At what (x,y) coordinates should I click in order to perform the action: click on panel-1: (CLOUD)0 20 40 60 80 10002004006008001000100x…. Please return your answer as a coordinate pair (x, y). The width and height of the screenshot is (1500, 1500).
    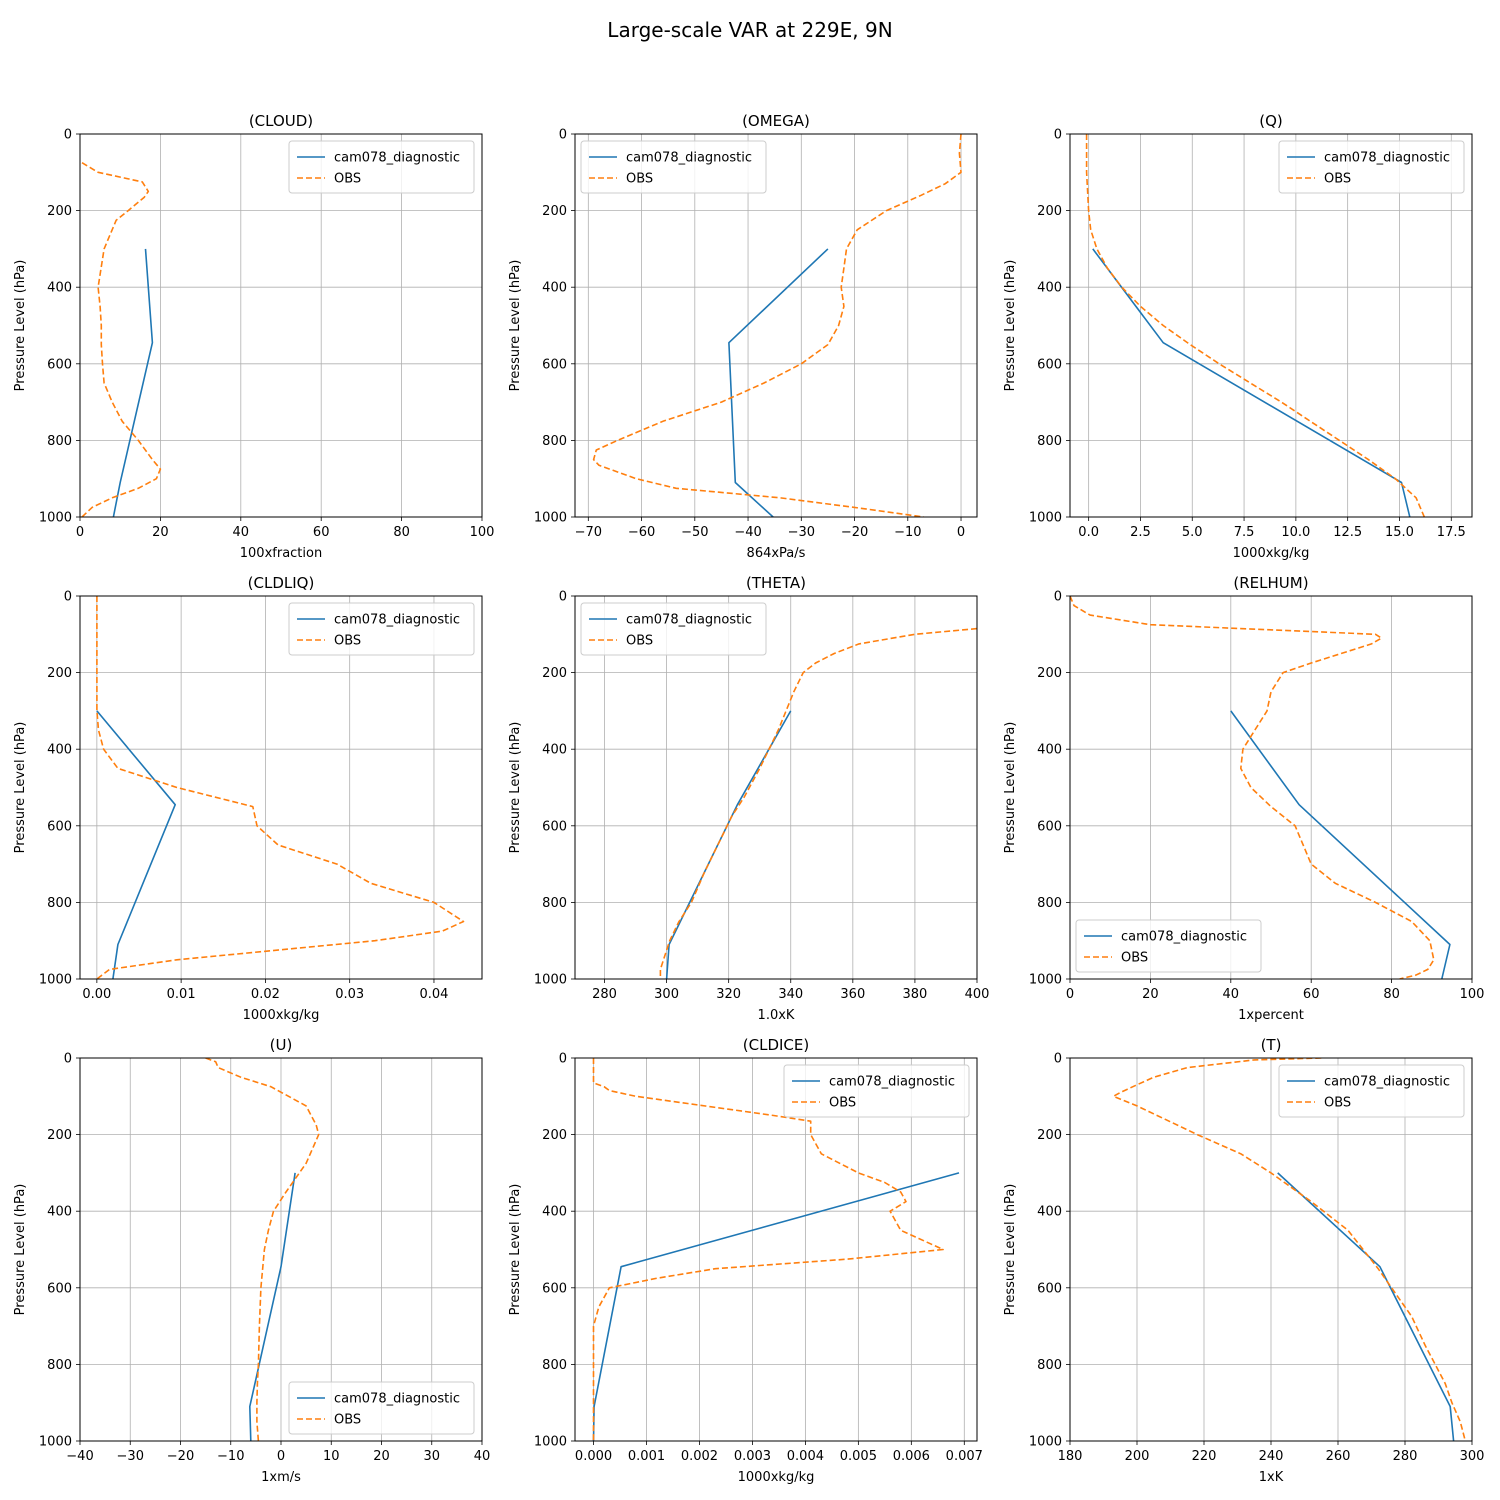
    Looking at the image, I should click on (253, 336).